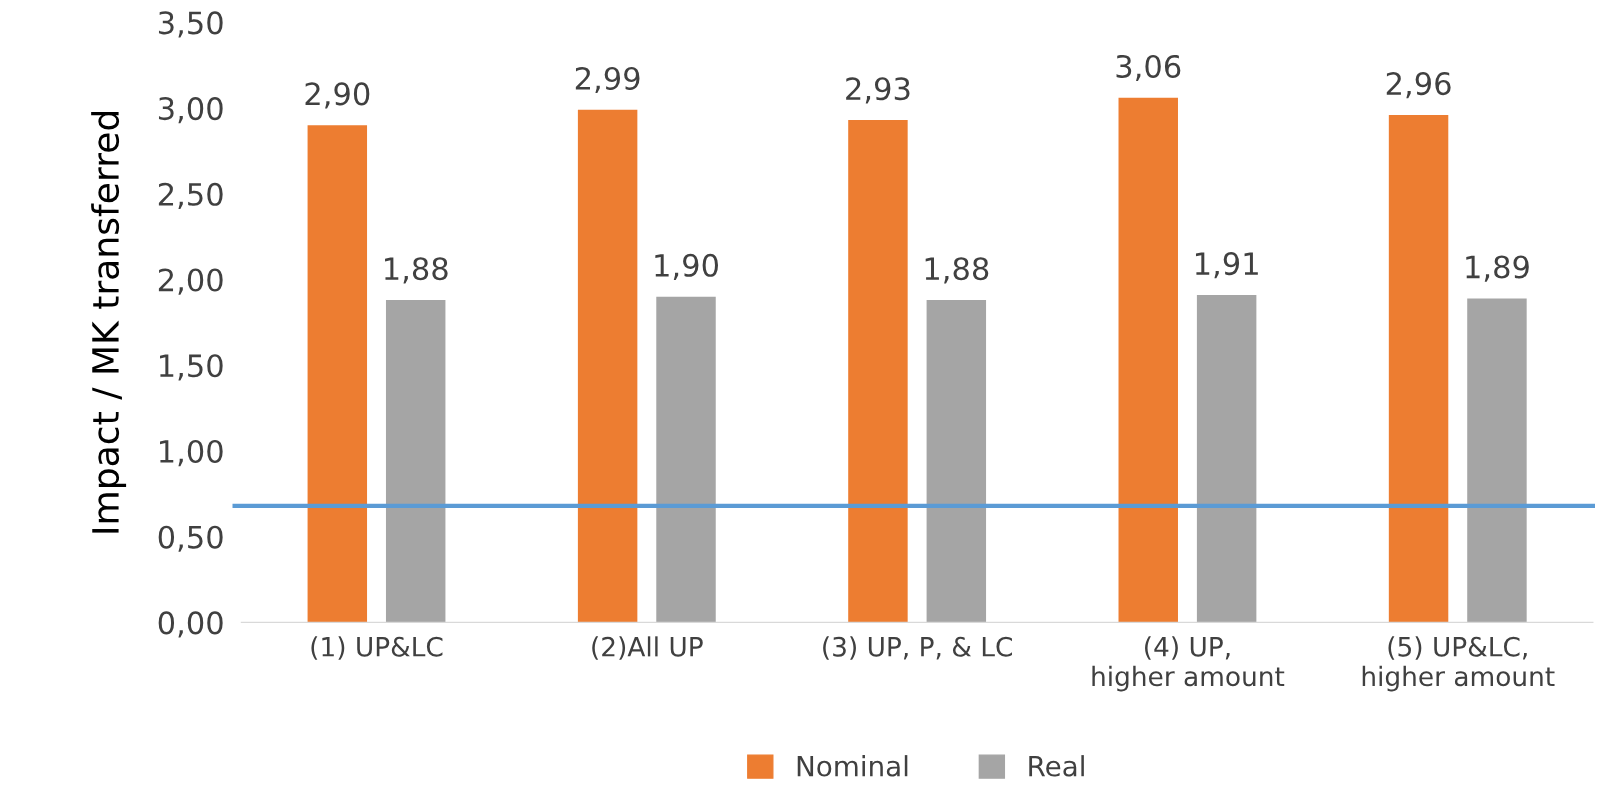  Describe the element at coordinates (1056, 766) in the screenshot. I see `legend-label: Real` at that location.